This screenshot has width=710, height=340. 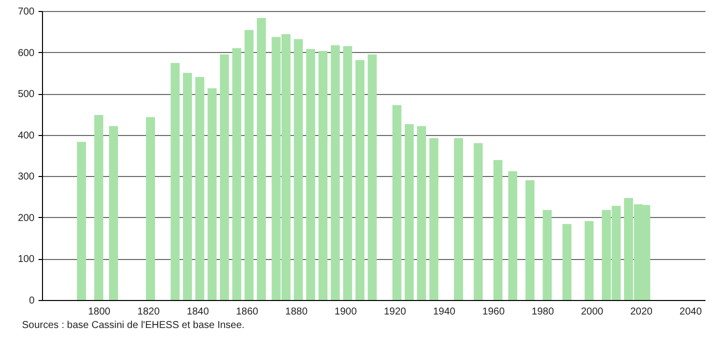 What do you see at coordinates (31, 301) in the screenshot?
I see `y-tick-label: 0` at bounding box center [31, 301].